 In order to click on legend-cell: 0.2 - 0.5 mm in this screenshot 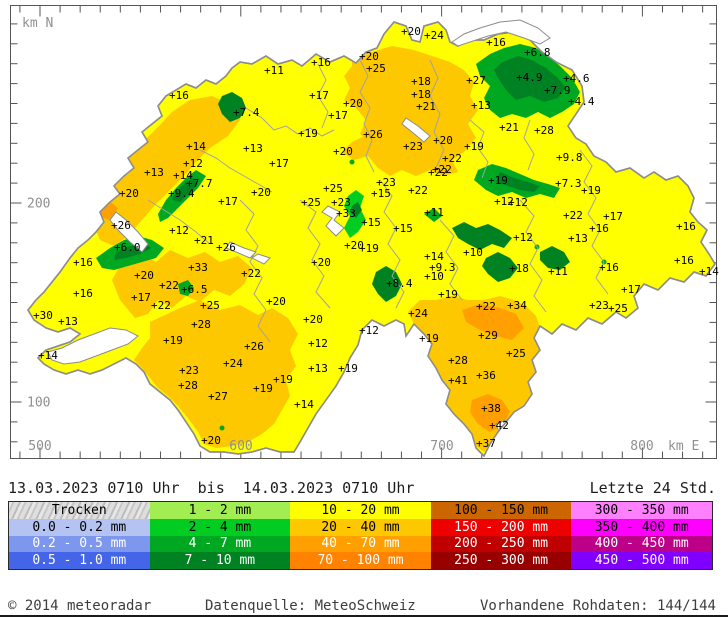, I will do `click(79, 544)`.